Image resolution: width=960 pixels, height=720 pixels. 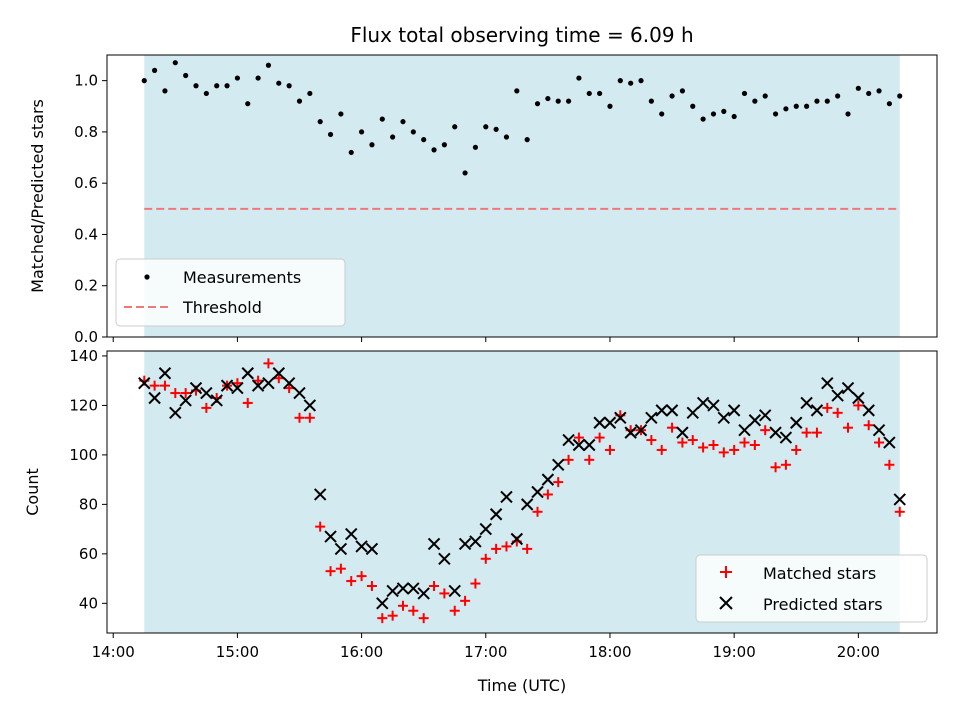 What do you see at coordinates (734, 652) in the screenshot?
I see `x-tick-label: 19:00` at bounding box center [734, 652].